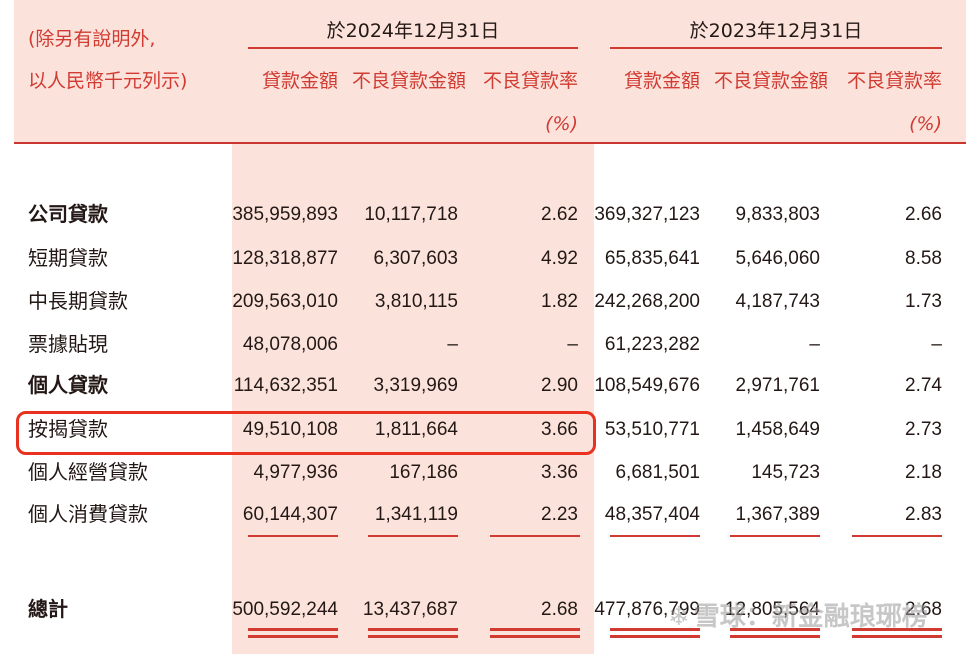 This screenshot has height=654, width=976. I want to click on period-2024-rule, so click(413, 48).